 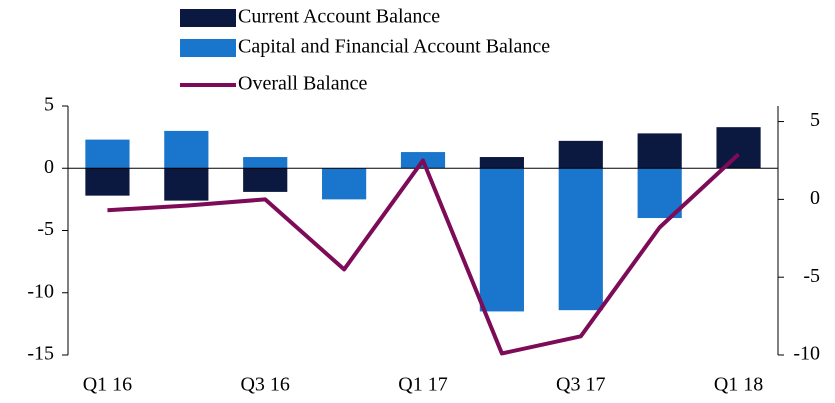 I want to click on x-tick-label: Q3 16, so click(x=264, y=385).